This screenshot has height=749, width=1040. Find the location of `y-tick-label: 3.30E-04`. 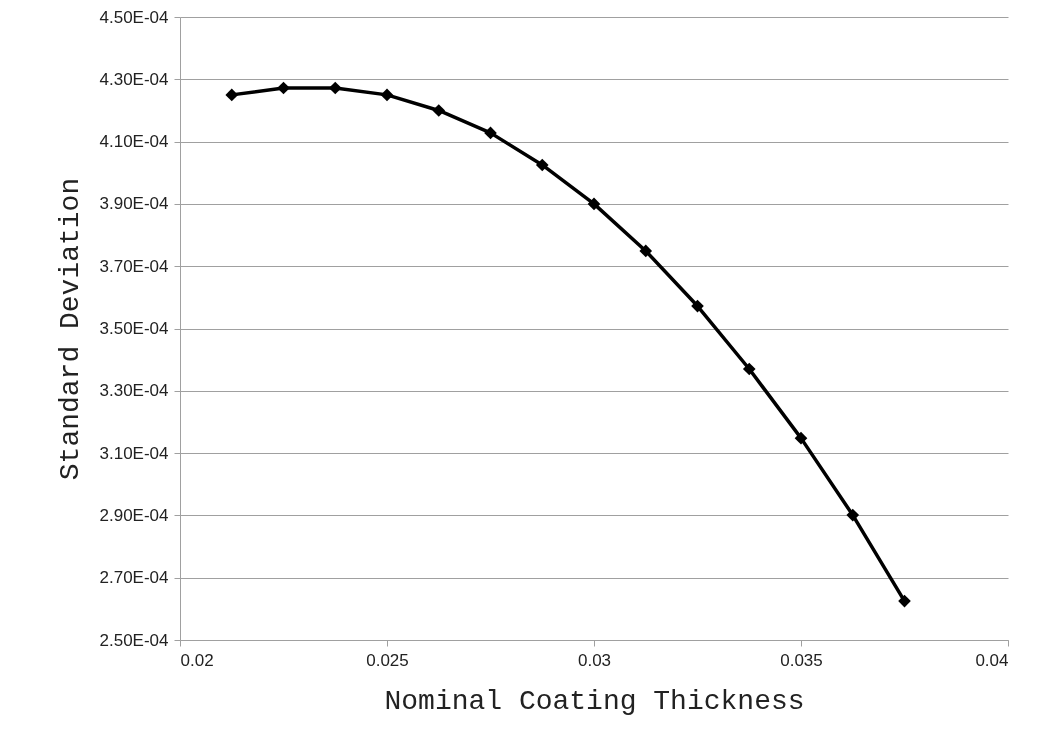

y-tick-label: 3.30E-04 is located at coordinates (134, 391).